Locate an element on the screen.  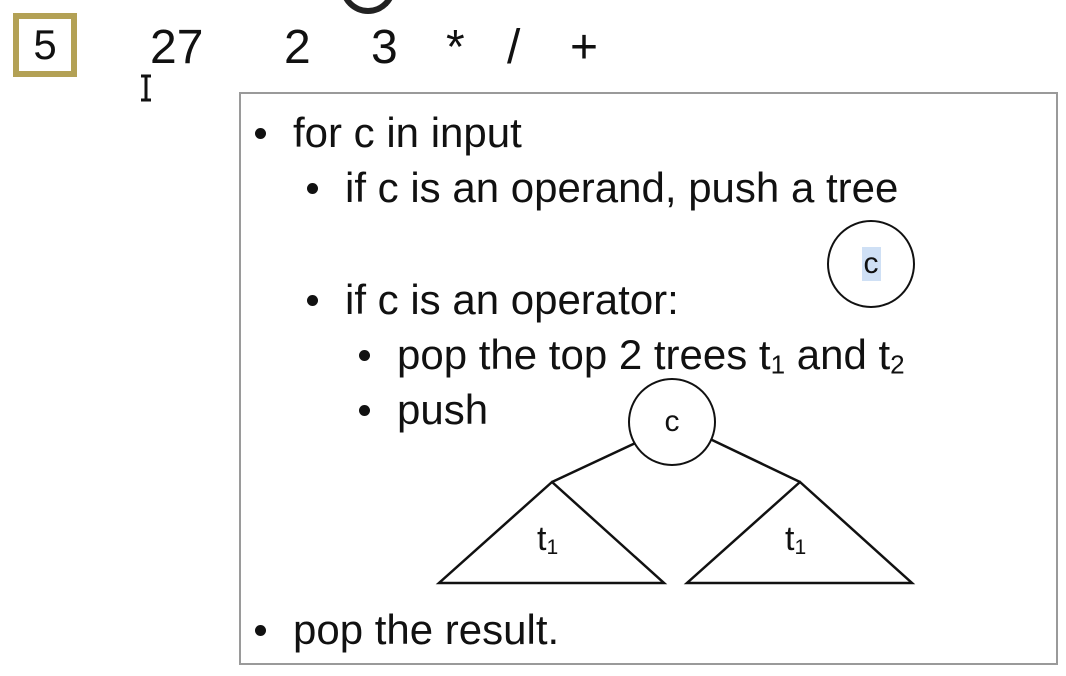
token-5: / is located at coordinates (514, 47).